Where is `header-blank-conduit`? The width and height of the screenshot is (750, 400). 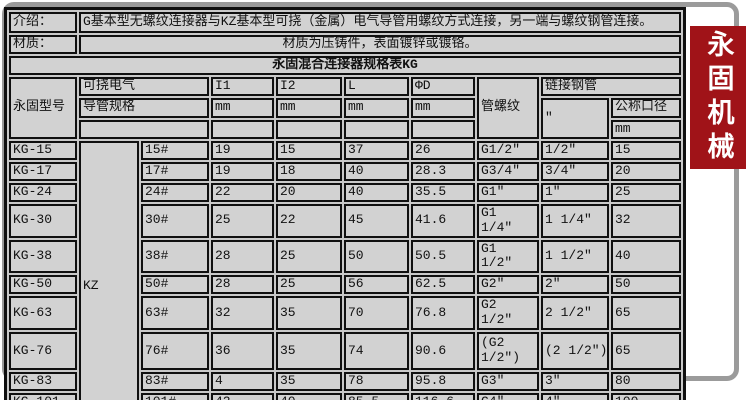 header-blank-conduit is located at coordinates (144, 129).